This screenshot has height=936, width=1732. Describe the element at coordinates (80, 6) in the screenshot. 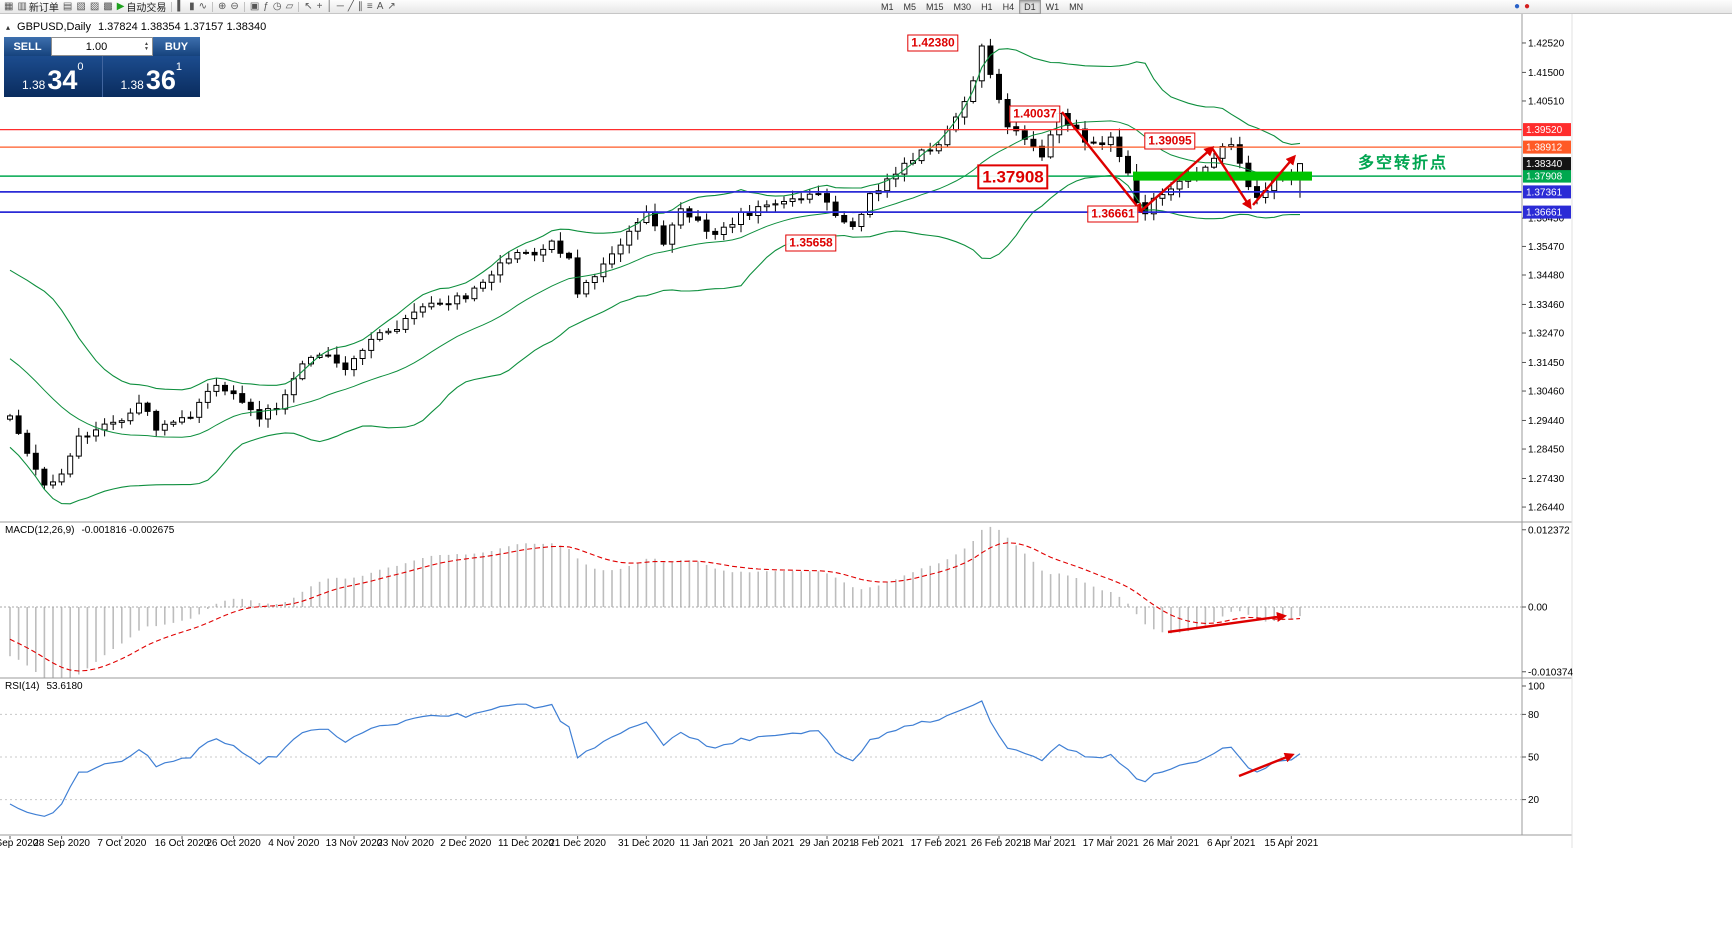

I see `profiles-icon: ▧` at that location.